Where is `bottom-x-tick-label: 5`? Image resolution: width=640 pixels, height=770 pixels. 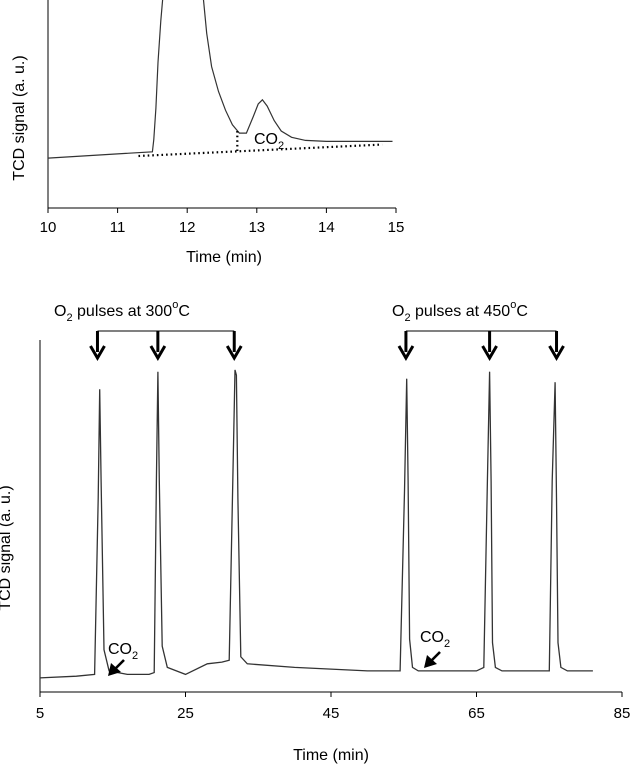
bottom-x-tick-label: 5 is located at coordinates (40, 713).